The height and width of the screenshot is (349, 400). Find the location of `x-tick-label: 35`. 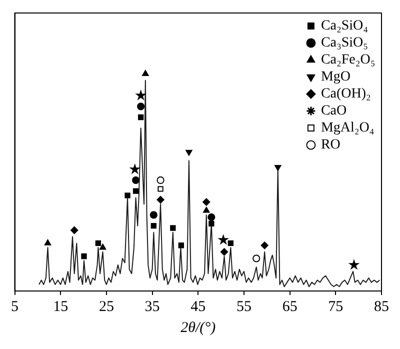

x-tick-label: 35 is located at coordinates (152, 306).